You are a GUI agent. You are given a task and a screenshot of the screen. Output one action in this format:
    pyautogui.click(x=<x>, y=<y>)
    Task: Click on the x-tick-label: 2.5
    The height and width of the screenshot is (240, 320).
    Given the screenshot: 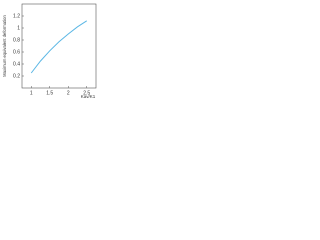 What is the action you would take?
    pyautogui.click(x=86, y=93)
    